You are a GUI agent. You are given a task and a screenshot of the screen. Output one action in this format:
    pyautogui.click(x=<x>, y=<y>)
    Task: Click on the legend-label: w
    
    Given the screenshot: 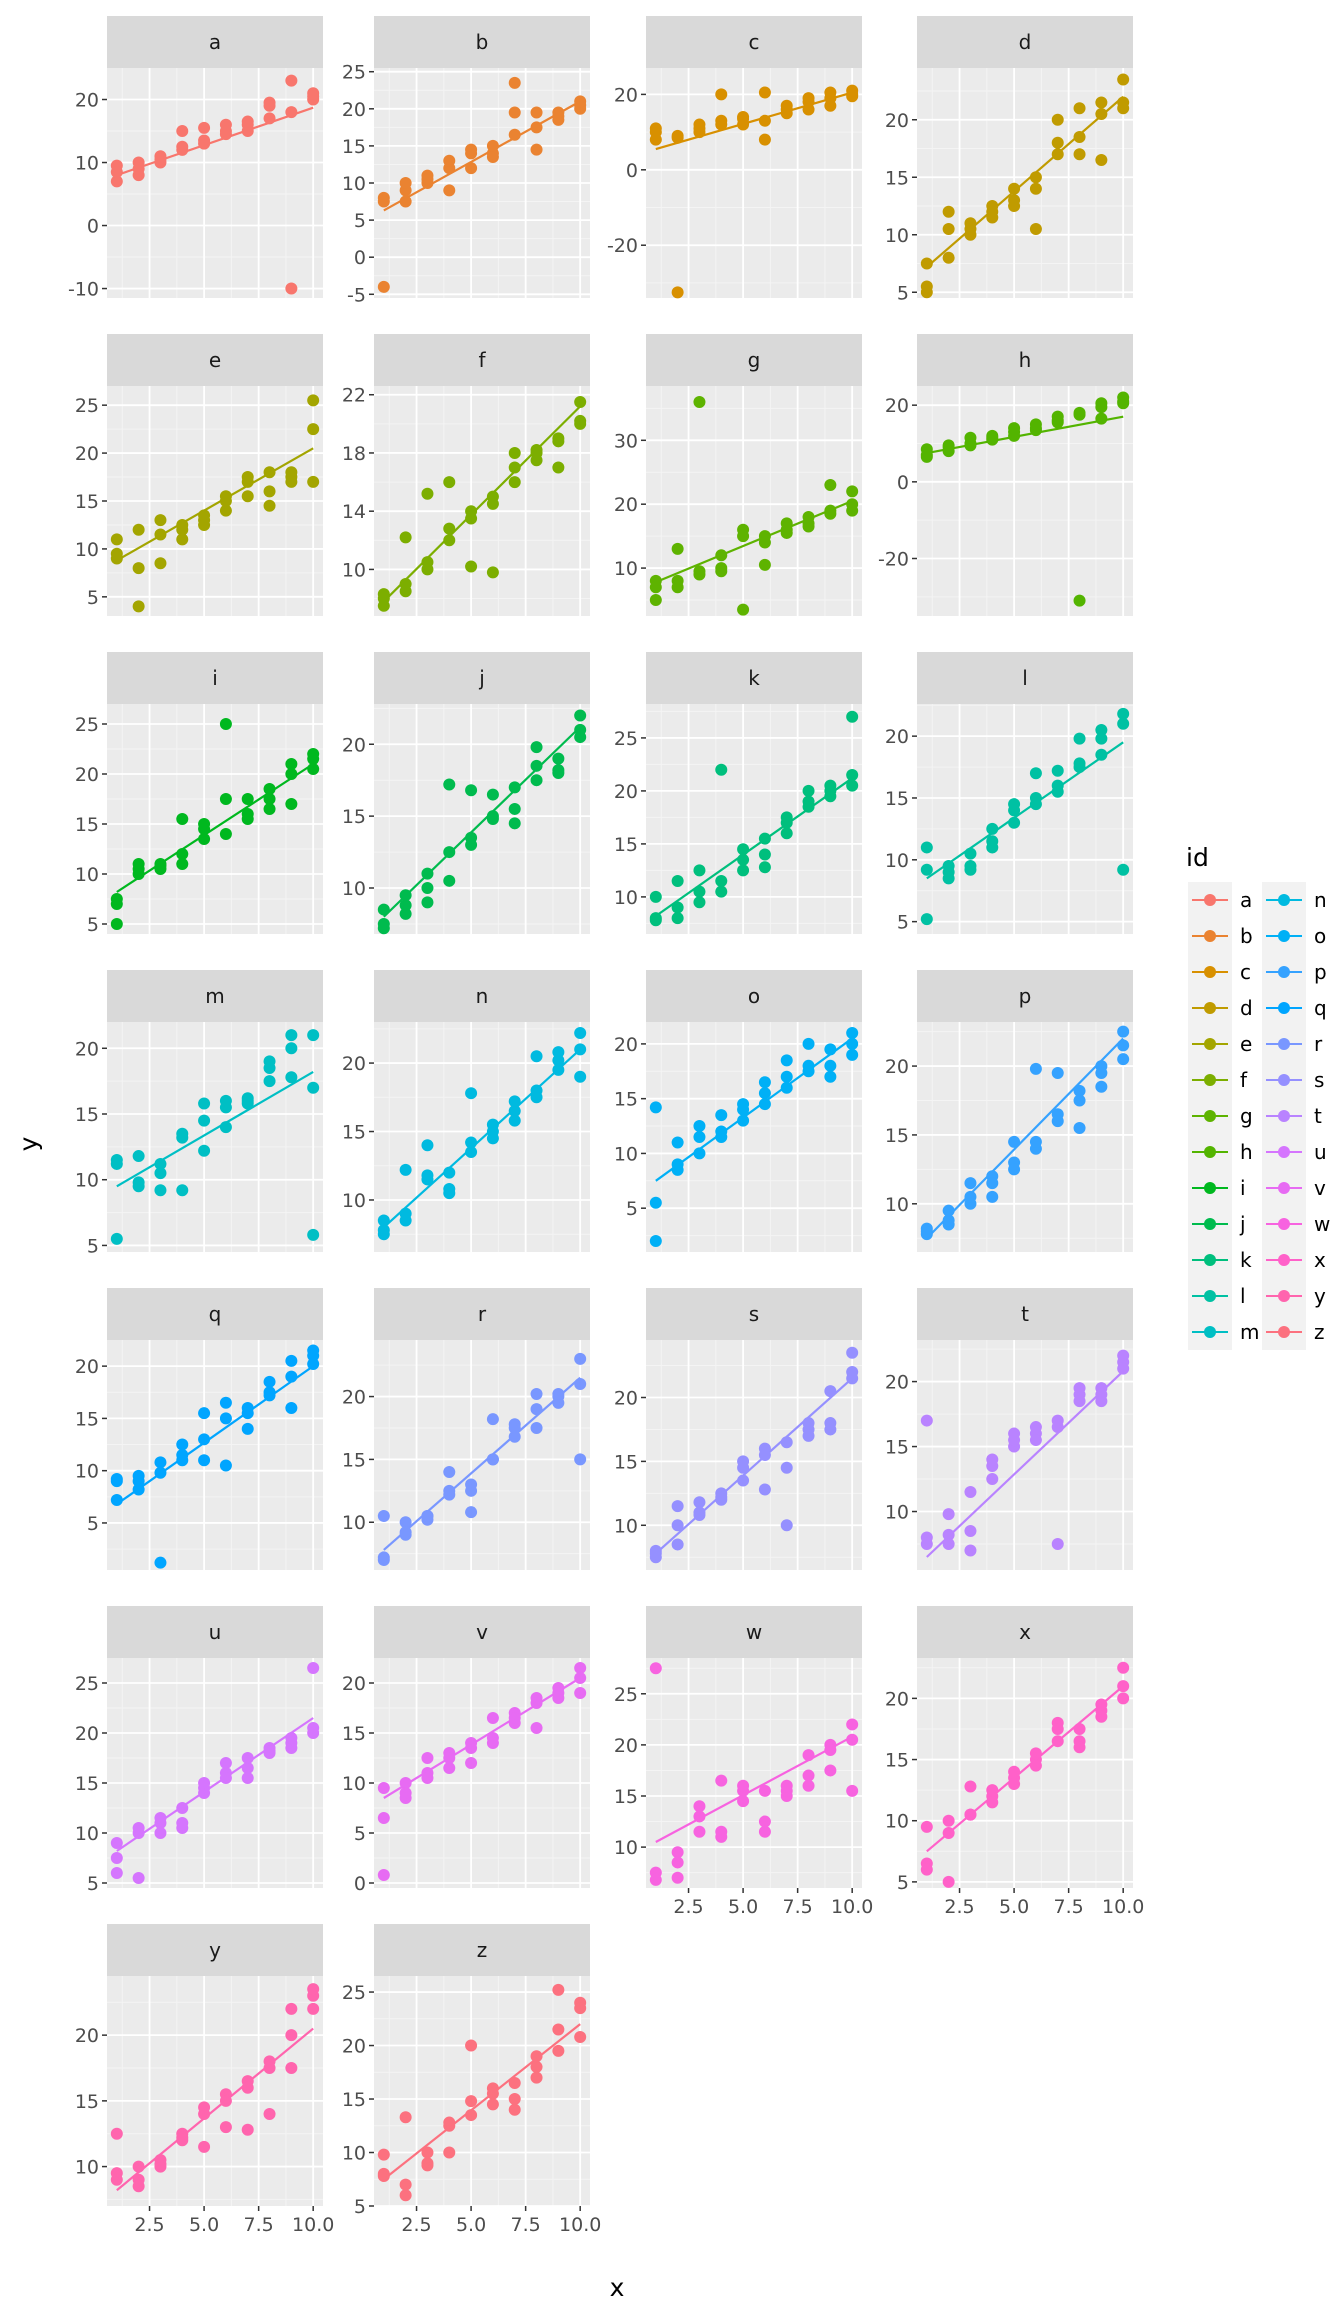 What is the action you would take?
    pyautogui.click(x=1322, y=1224)
    